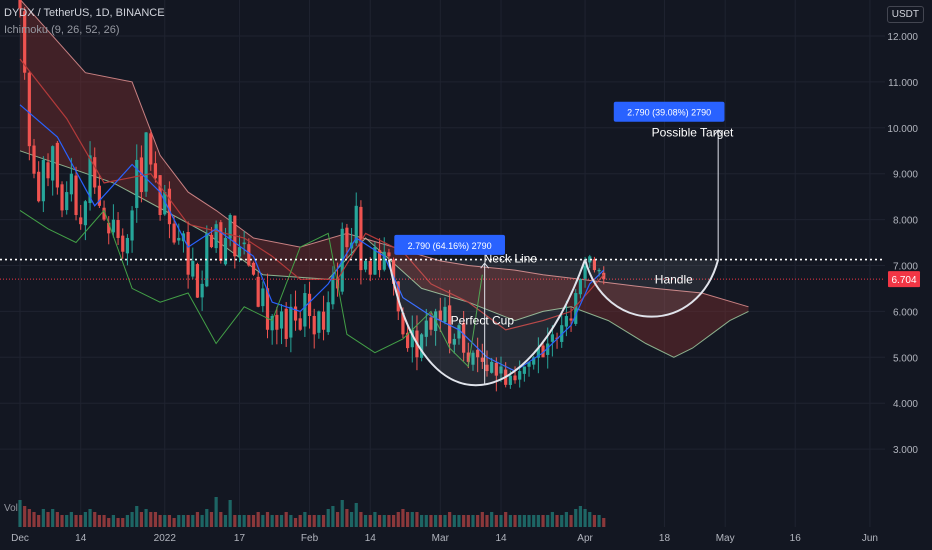  I want to click on currency-badge: USDT, so click(905, 14).